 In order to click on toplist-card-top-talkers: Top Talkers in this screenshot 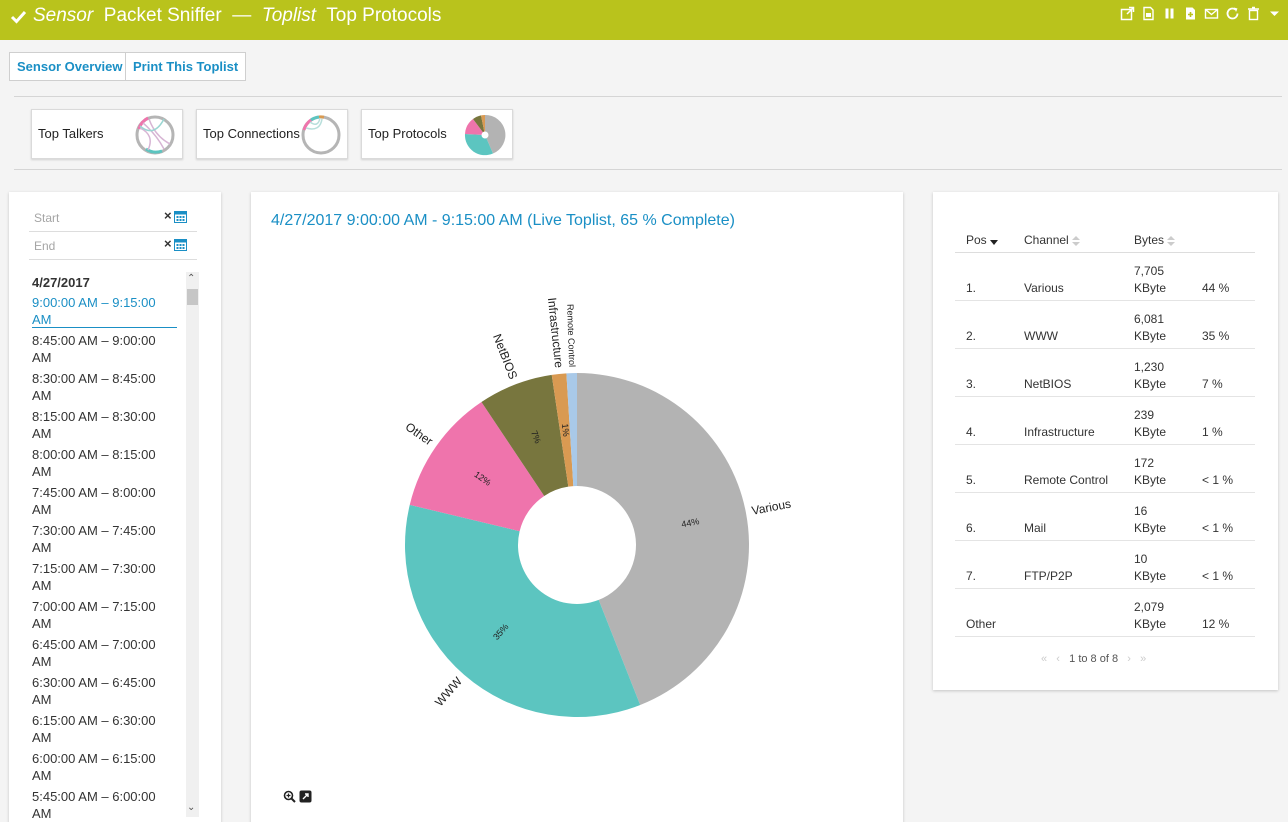, I will do `click(107, 134)`.